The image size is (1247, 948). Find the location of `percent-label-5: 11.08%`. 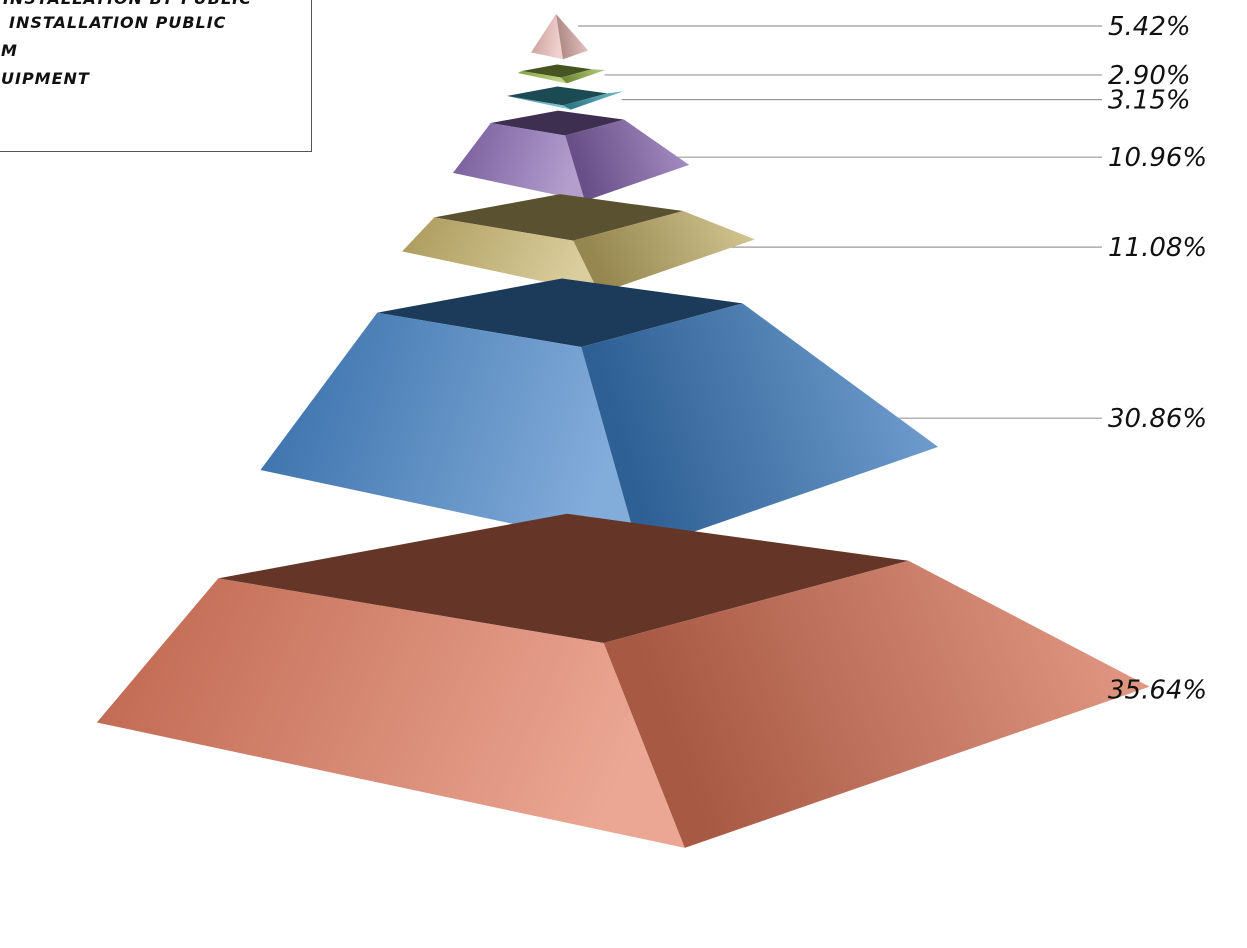

percent-label-5: 11.08% is located at coordinates (1157, 248).